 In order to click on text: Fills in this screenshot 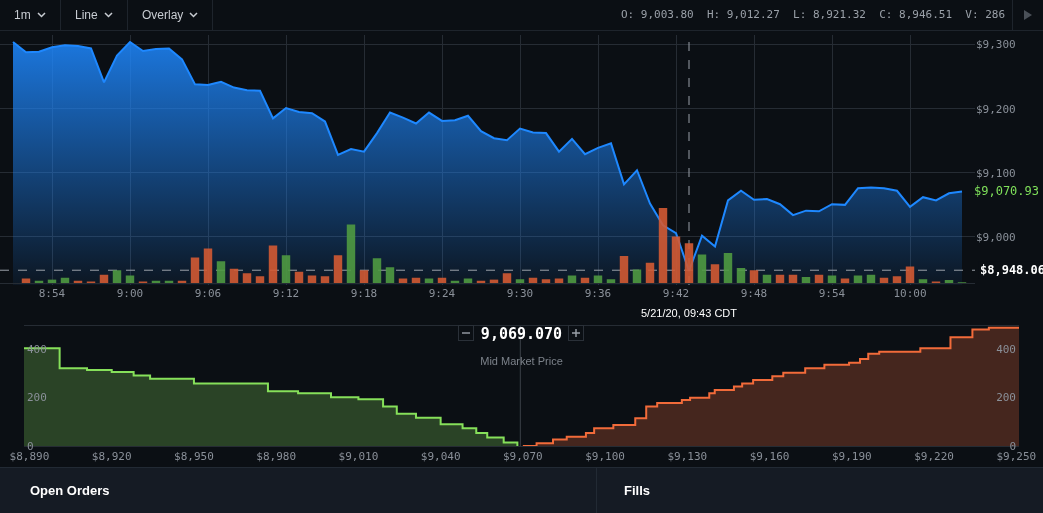, I will do `click(637, 491)`.